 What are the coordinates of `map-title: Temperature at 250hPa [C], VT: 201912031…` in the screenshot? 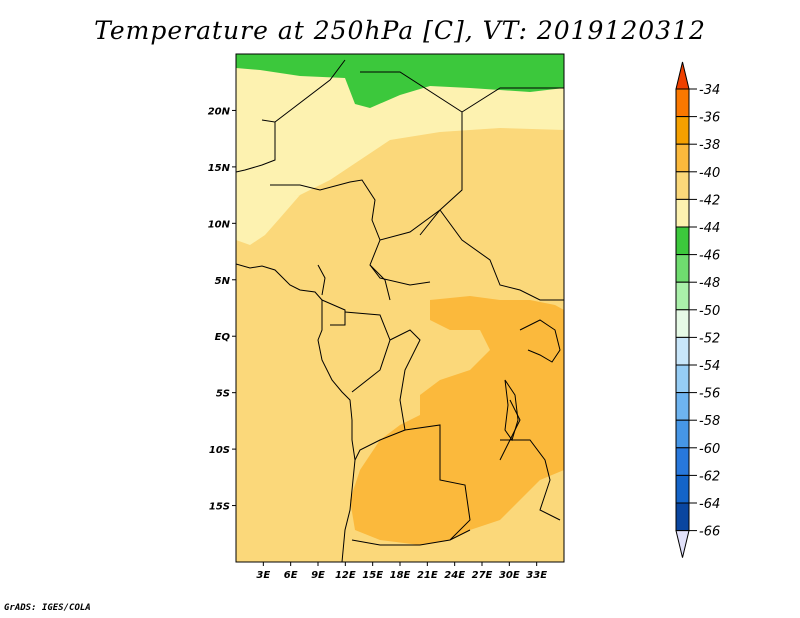 It's located at (400, 30).